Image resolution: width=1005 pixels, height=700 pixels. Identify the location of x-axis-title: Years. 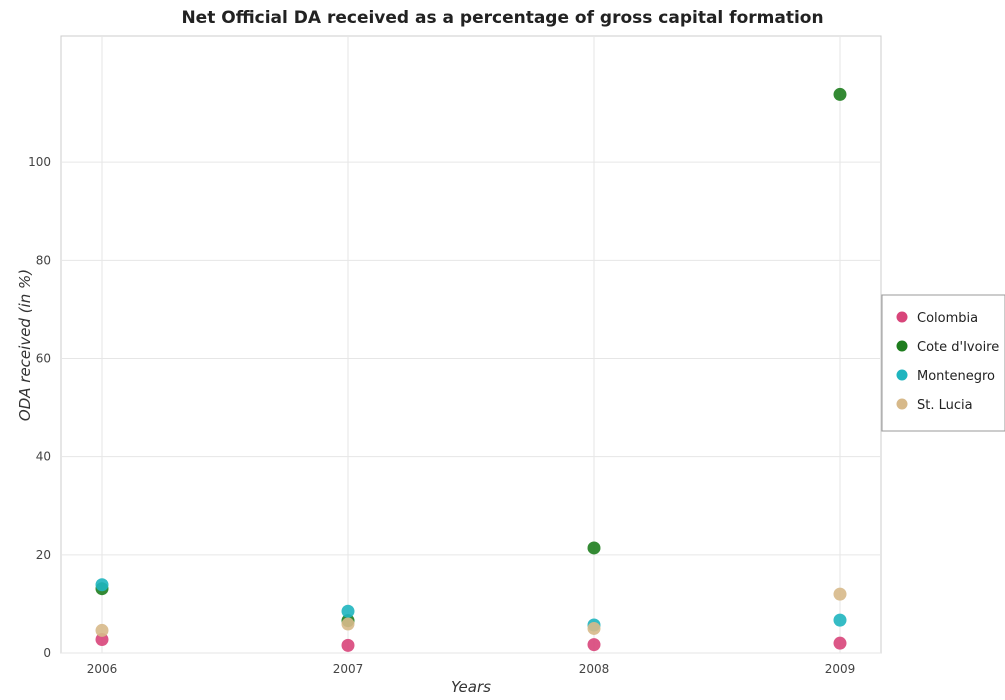
(471, 687).